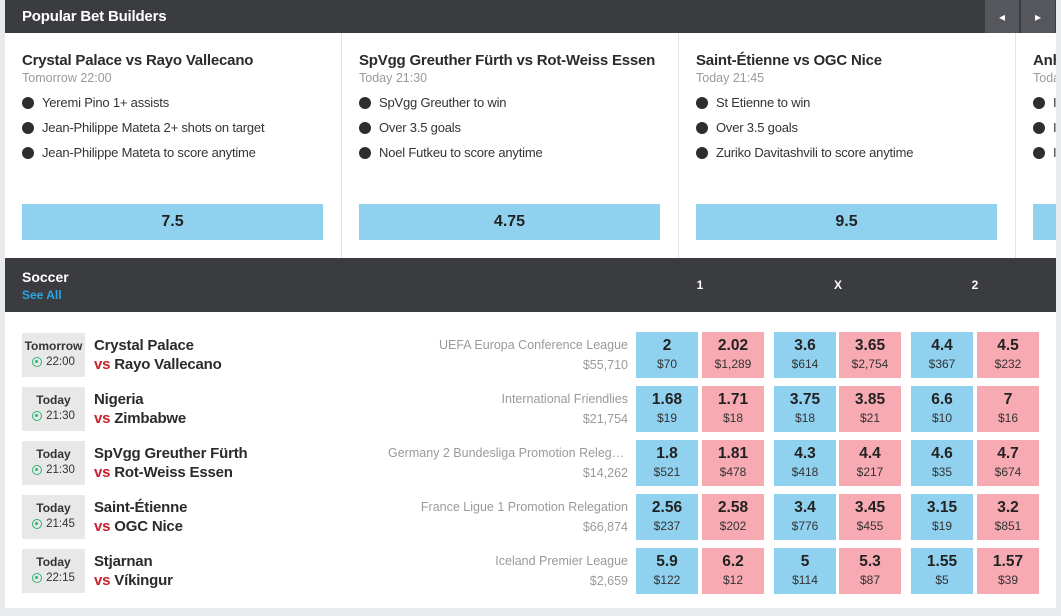  I want to click on back-odds-button: 5 $114, so click(805, 571).